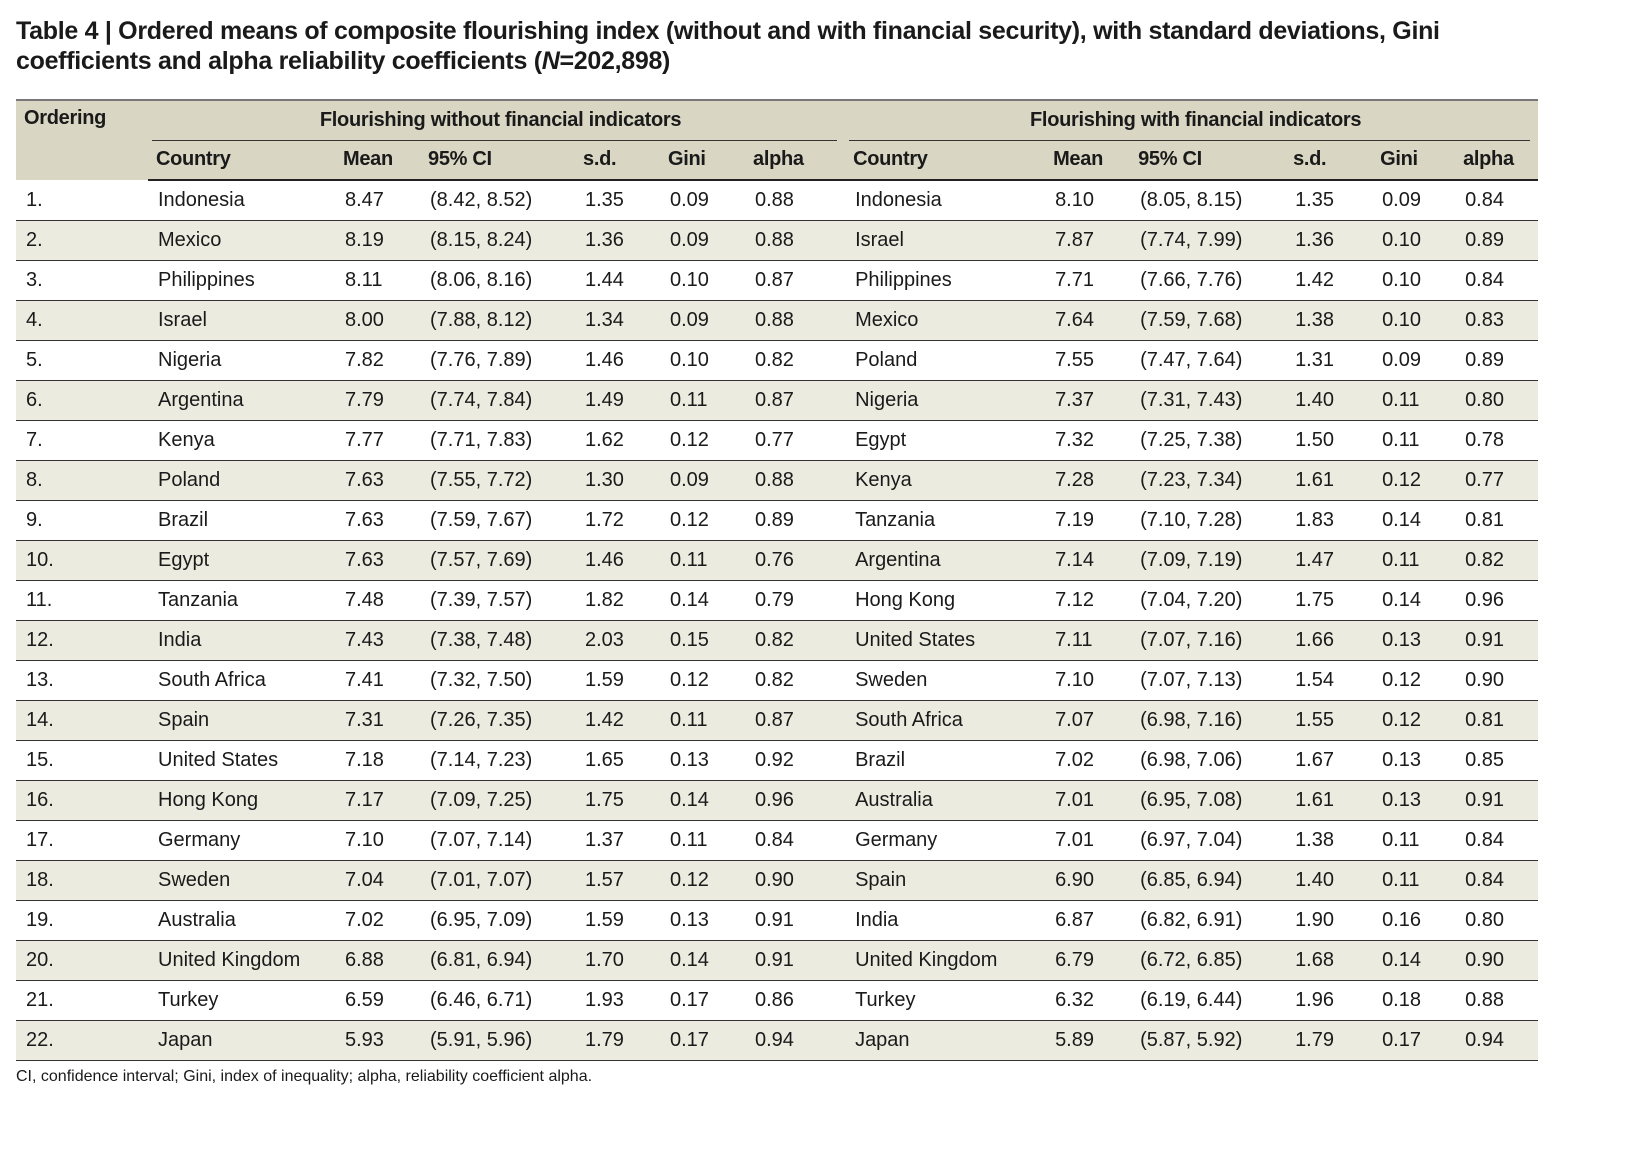 The width and height of the screenshot is (1642, 1164). Describe the element at coordinates (617, 240) in the screenshot. I see `cell-sd-without: 1.36` at that location.